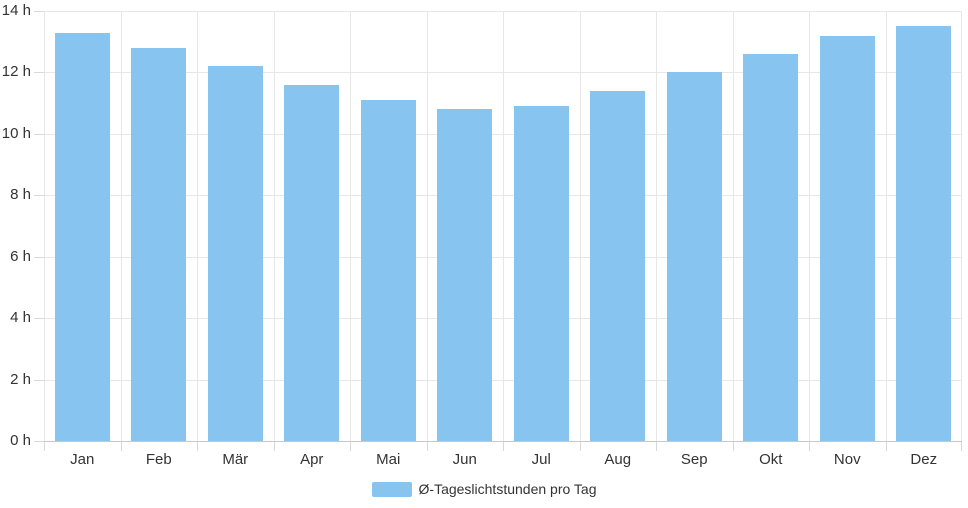 Image resolution: width=968 pixels, height=508 pixels. I want to click on x-axis-label: Jun, so click(464, 459).